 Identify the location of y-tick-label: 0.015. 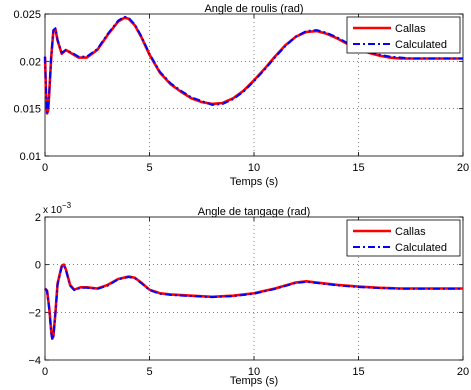
(27, 110).